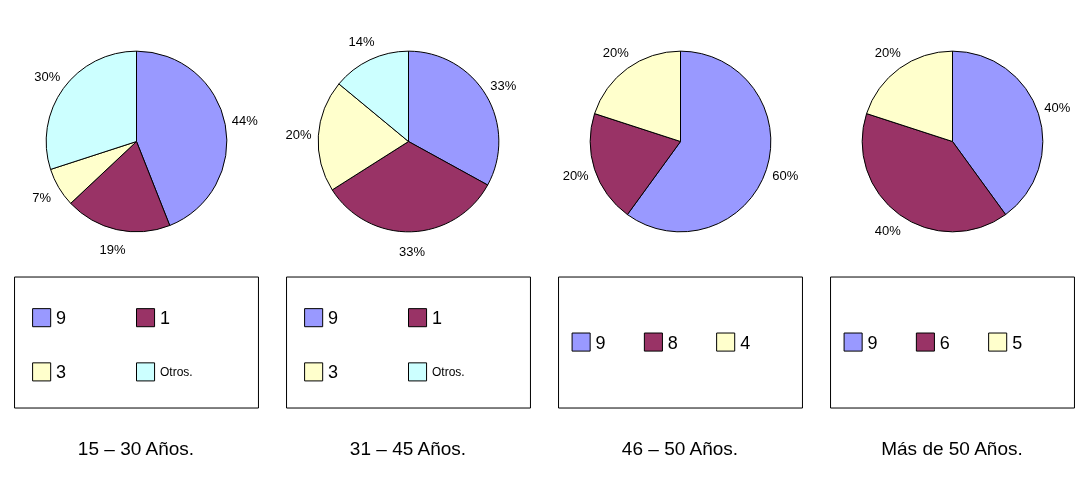  What do you see at coordinates (245, 121) in the screenshot?
I see `data-label: 44%` at bounding box center [245, 121].